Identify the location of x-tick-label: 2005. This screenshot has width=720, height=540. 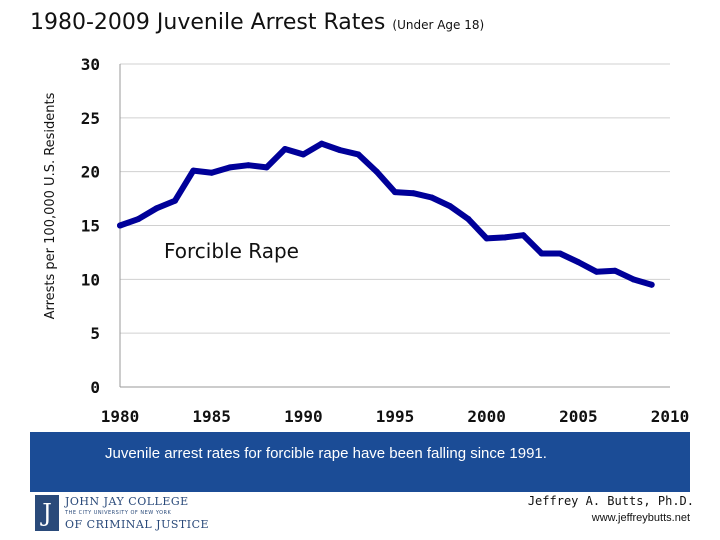
(578, 416).